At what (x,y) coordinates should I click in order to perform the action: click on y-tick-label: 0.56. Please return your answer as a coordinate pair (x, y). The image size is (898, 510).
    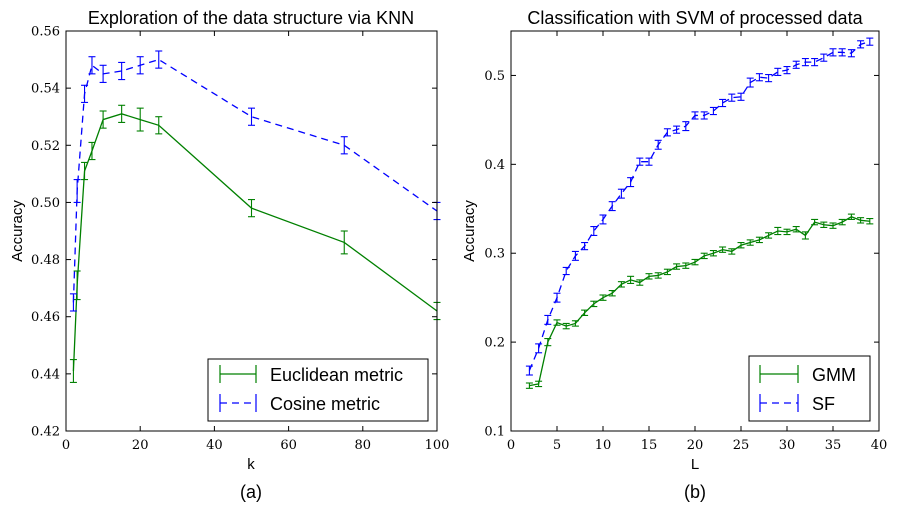
    Looking at the image, I should click on (45, 32).